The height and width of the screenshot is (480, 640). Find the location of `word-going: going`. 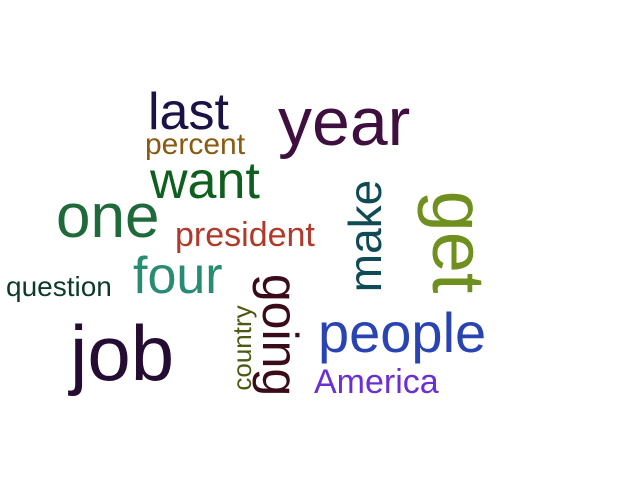

word-going: going is located at coordinates (280, 335).